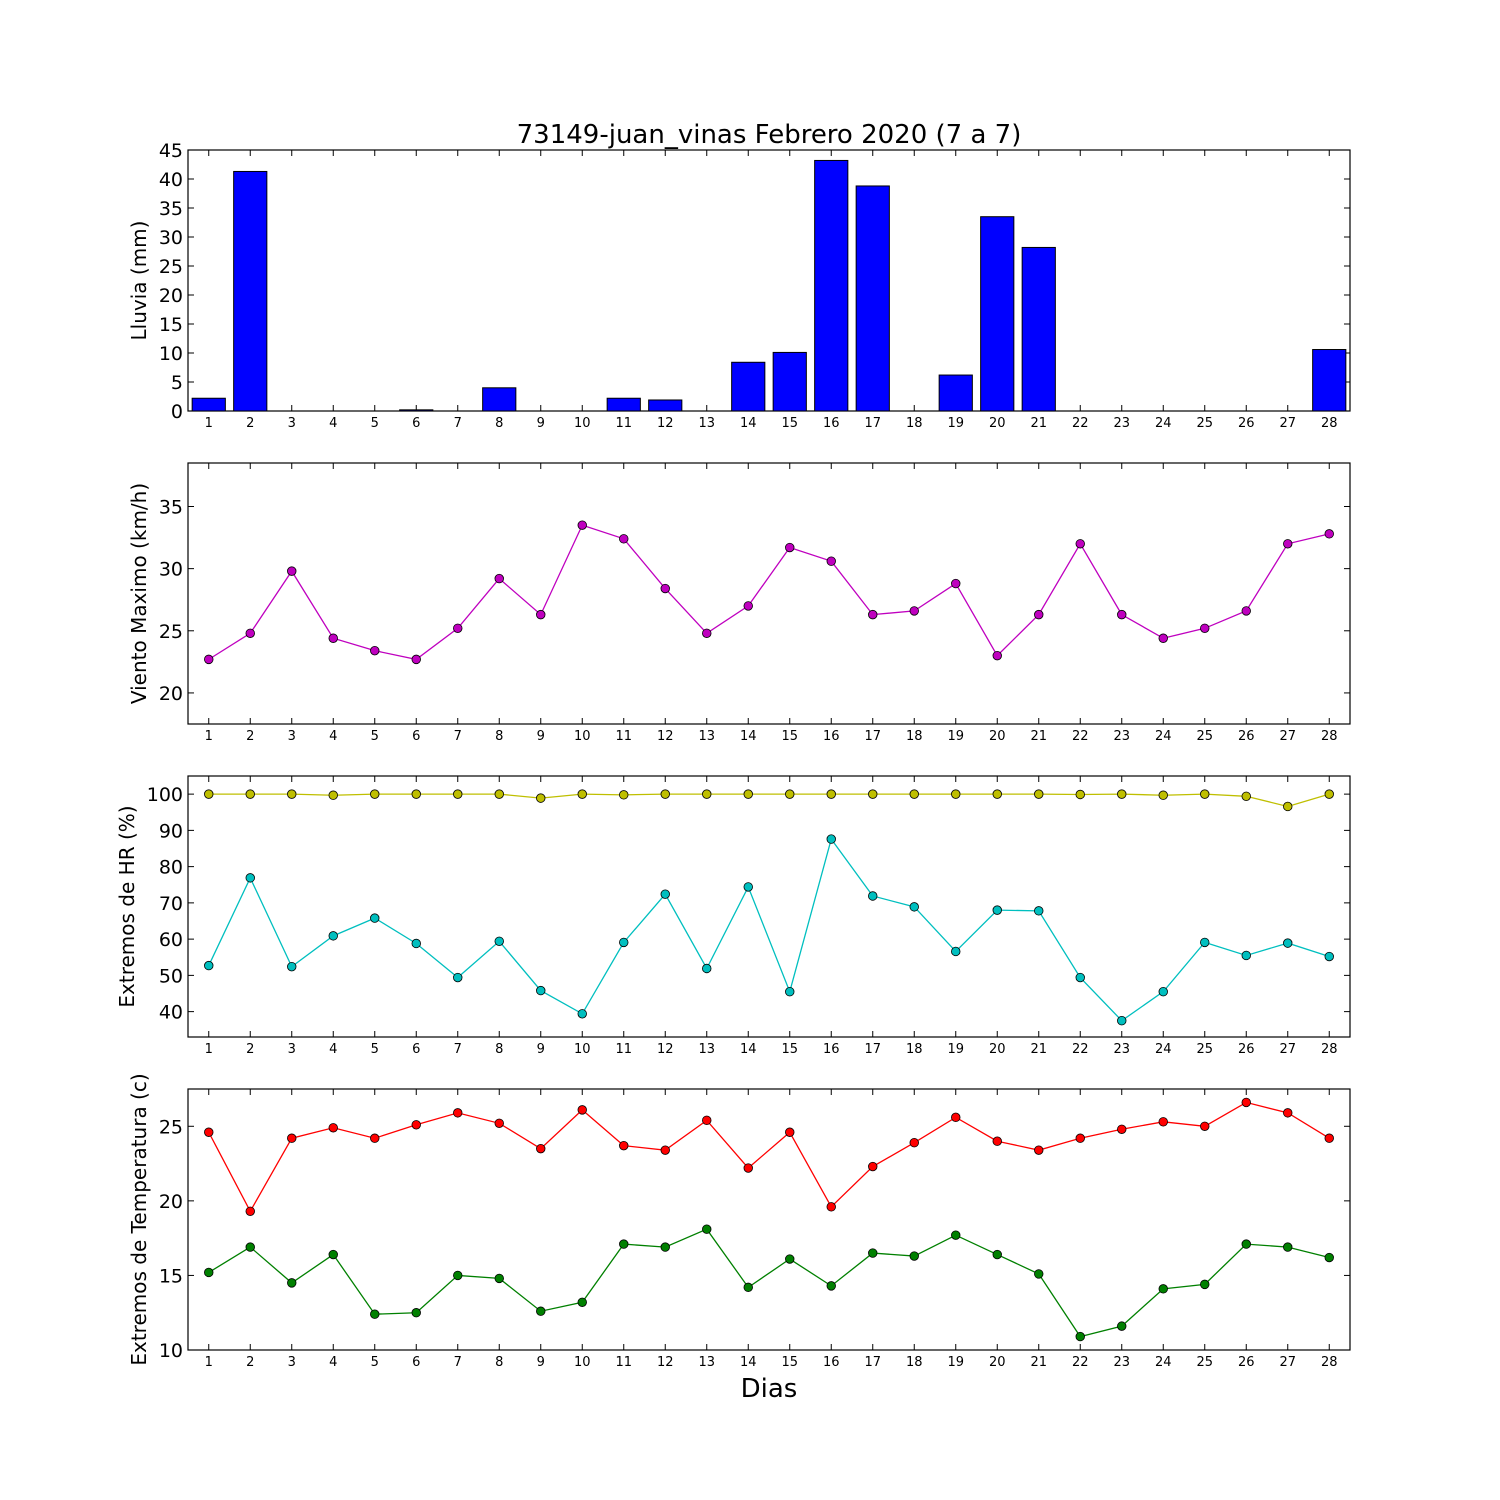 This screenshot has width=1500, height=1500. I want to click on y-tick-label: 80, so click(171, 868).